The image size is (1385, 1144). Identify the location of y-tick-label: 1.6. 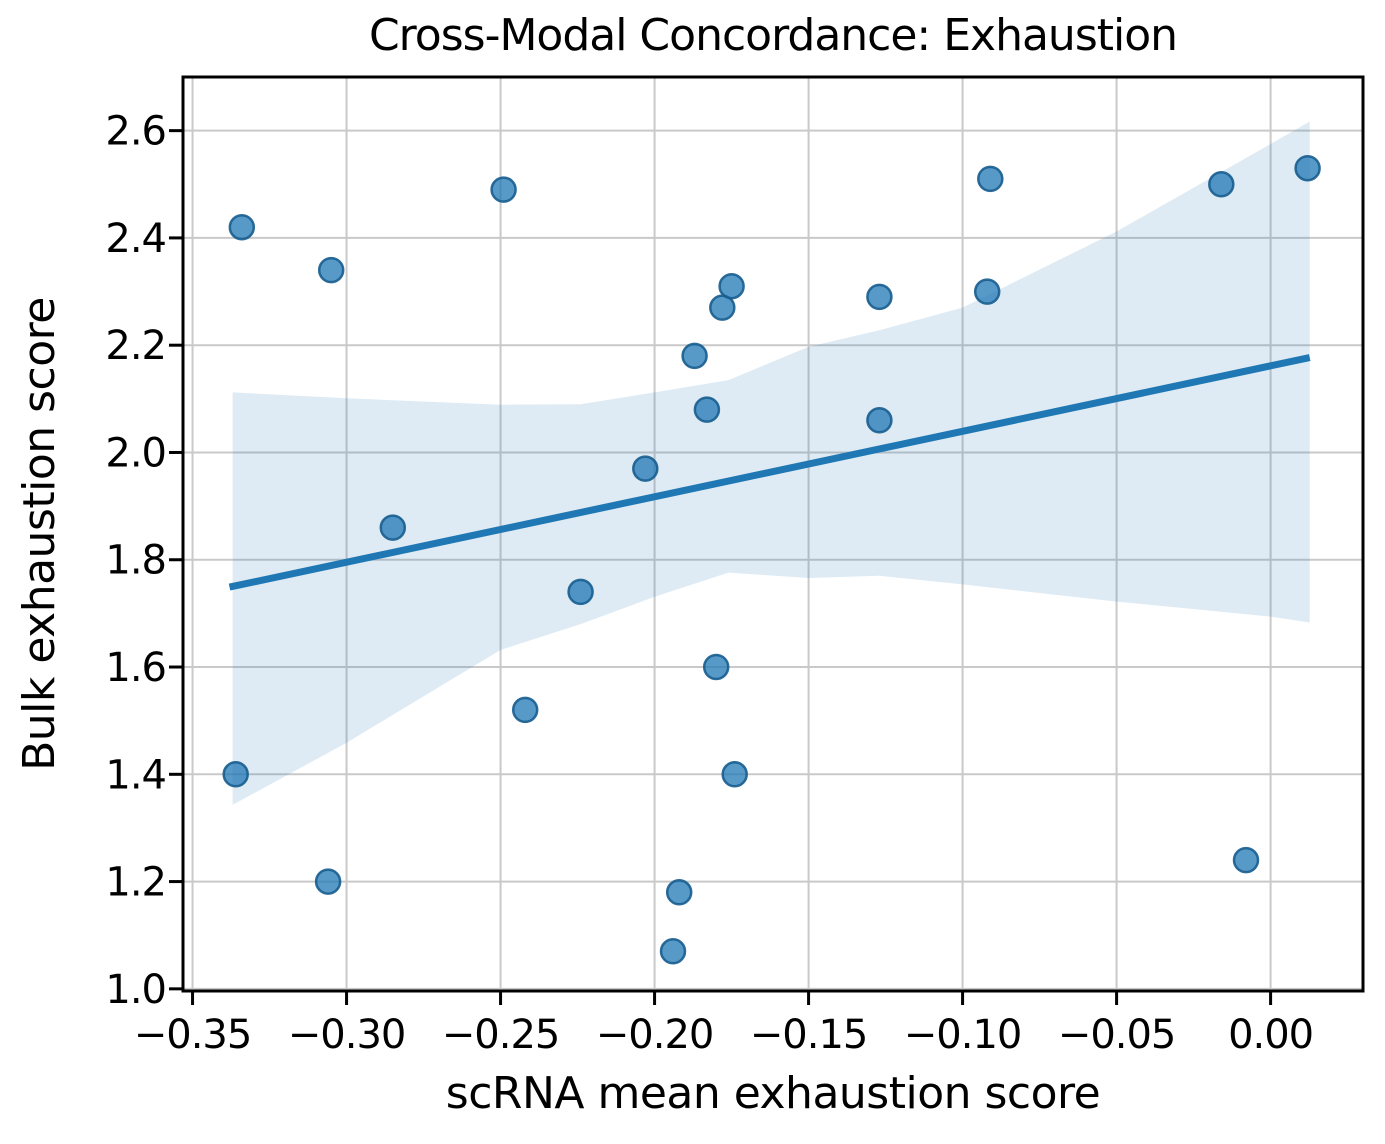
(135, 668).